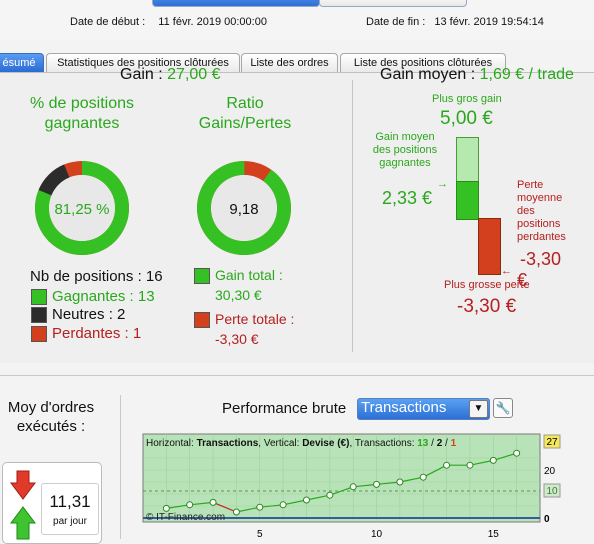  I want to click on gain-line: Gain : 27,00 €, so click(170, 75).